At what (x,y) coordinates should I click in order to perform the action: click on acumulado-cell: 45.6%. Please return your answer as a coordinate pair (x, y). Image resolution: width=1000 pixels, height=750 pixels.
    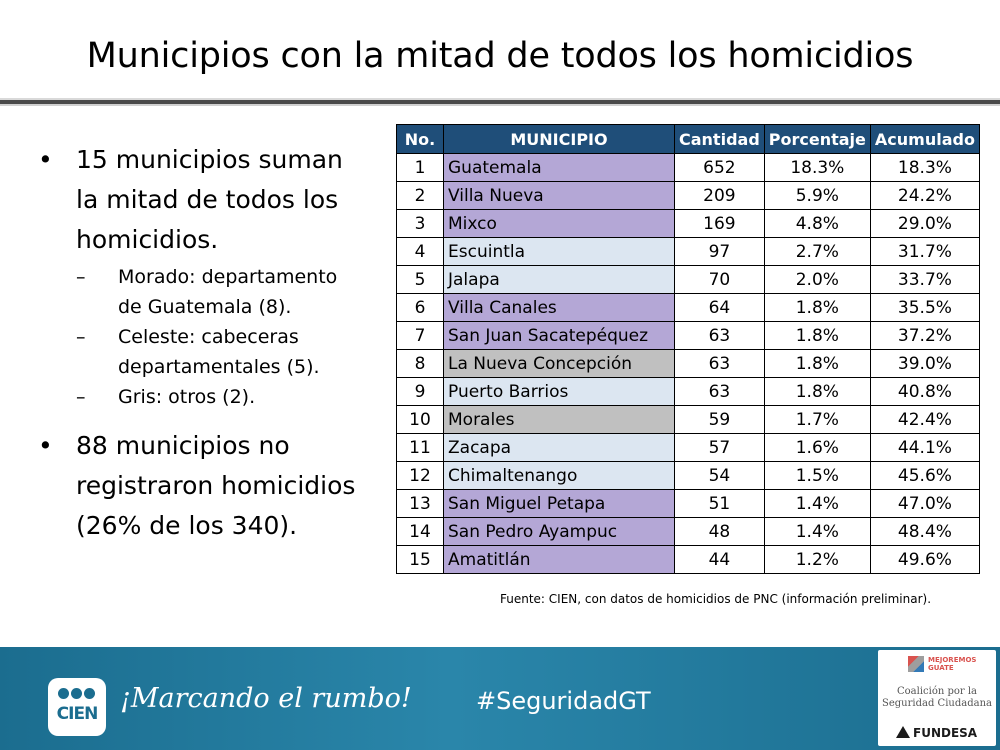
    Looking at the image, I should click on (924, 475).